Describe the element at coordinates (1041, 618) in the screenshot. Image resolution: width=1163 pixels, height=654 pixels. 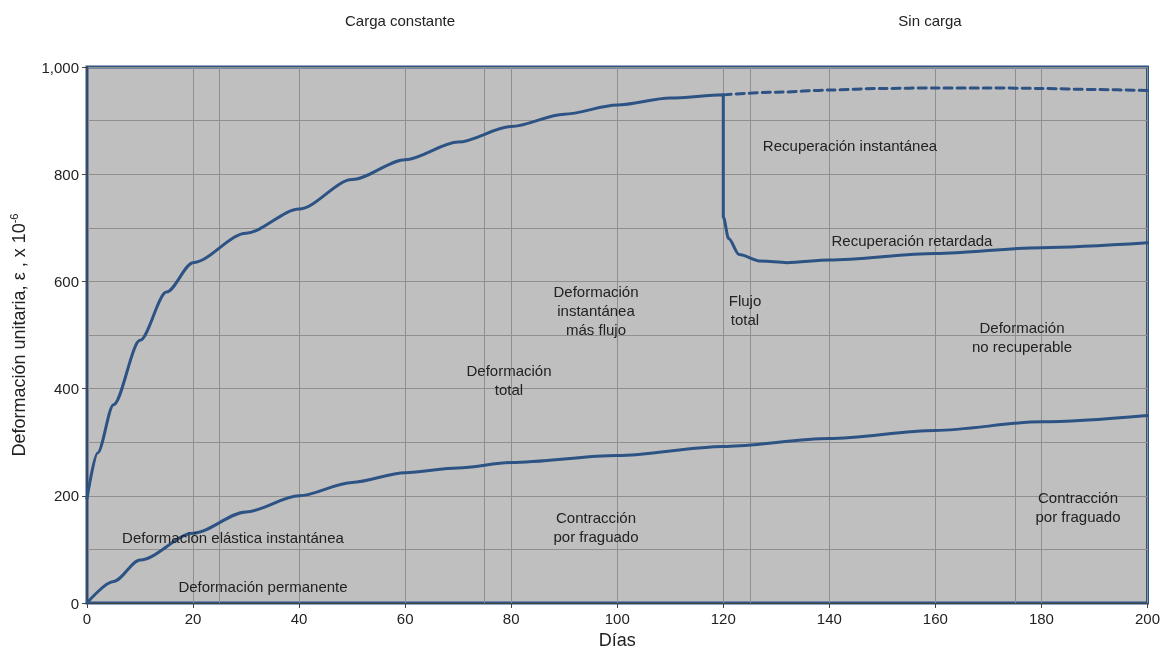
I see `x-tick-label: 180` at that location.